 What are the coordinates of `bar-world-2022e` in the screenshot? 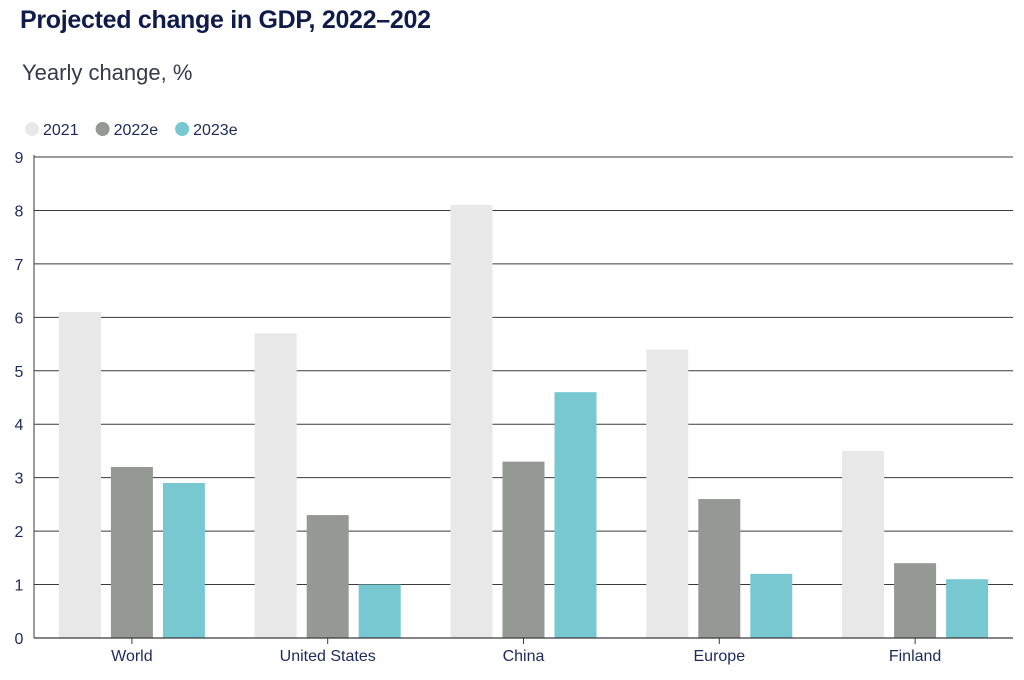 It's located at (131, 552).